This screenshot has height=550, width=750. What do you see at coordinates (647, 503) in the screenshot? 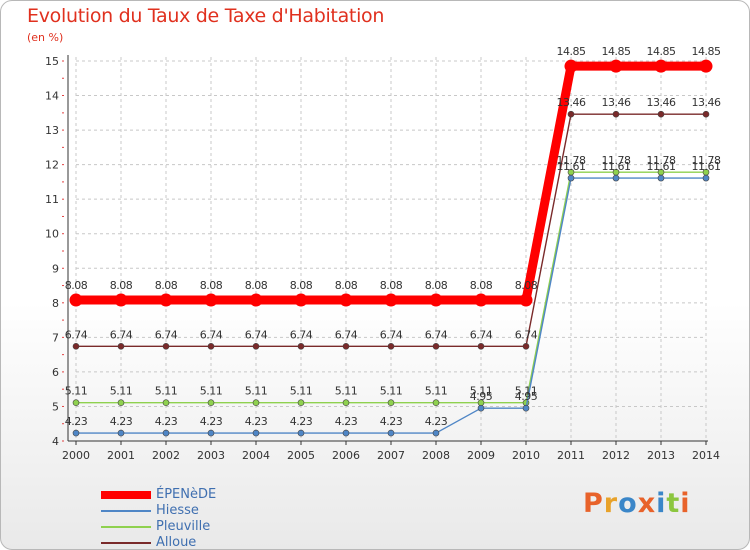
I see `logo-letter: x` at bounding box center [647, 503].